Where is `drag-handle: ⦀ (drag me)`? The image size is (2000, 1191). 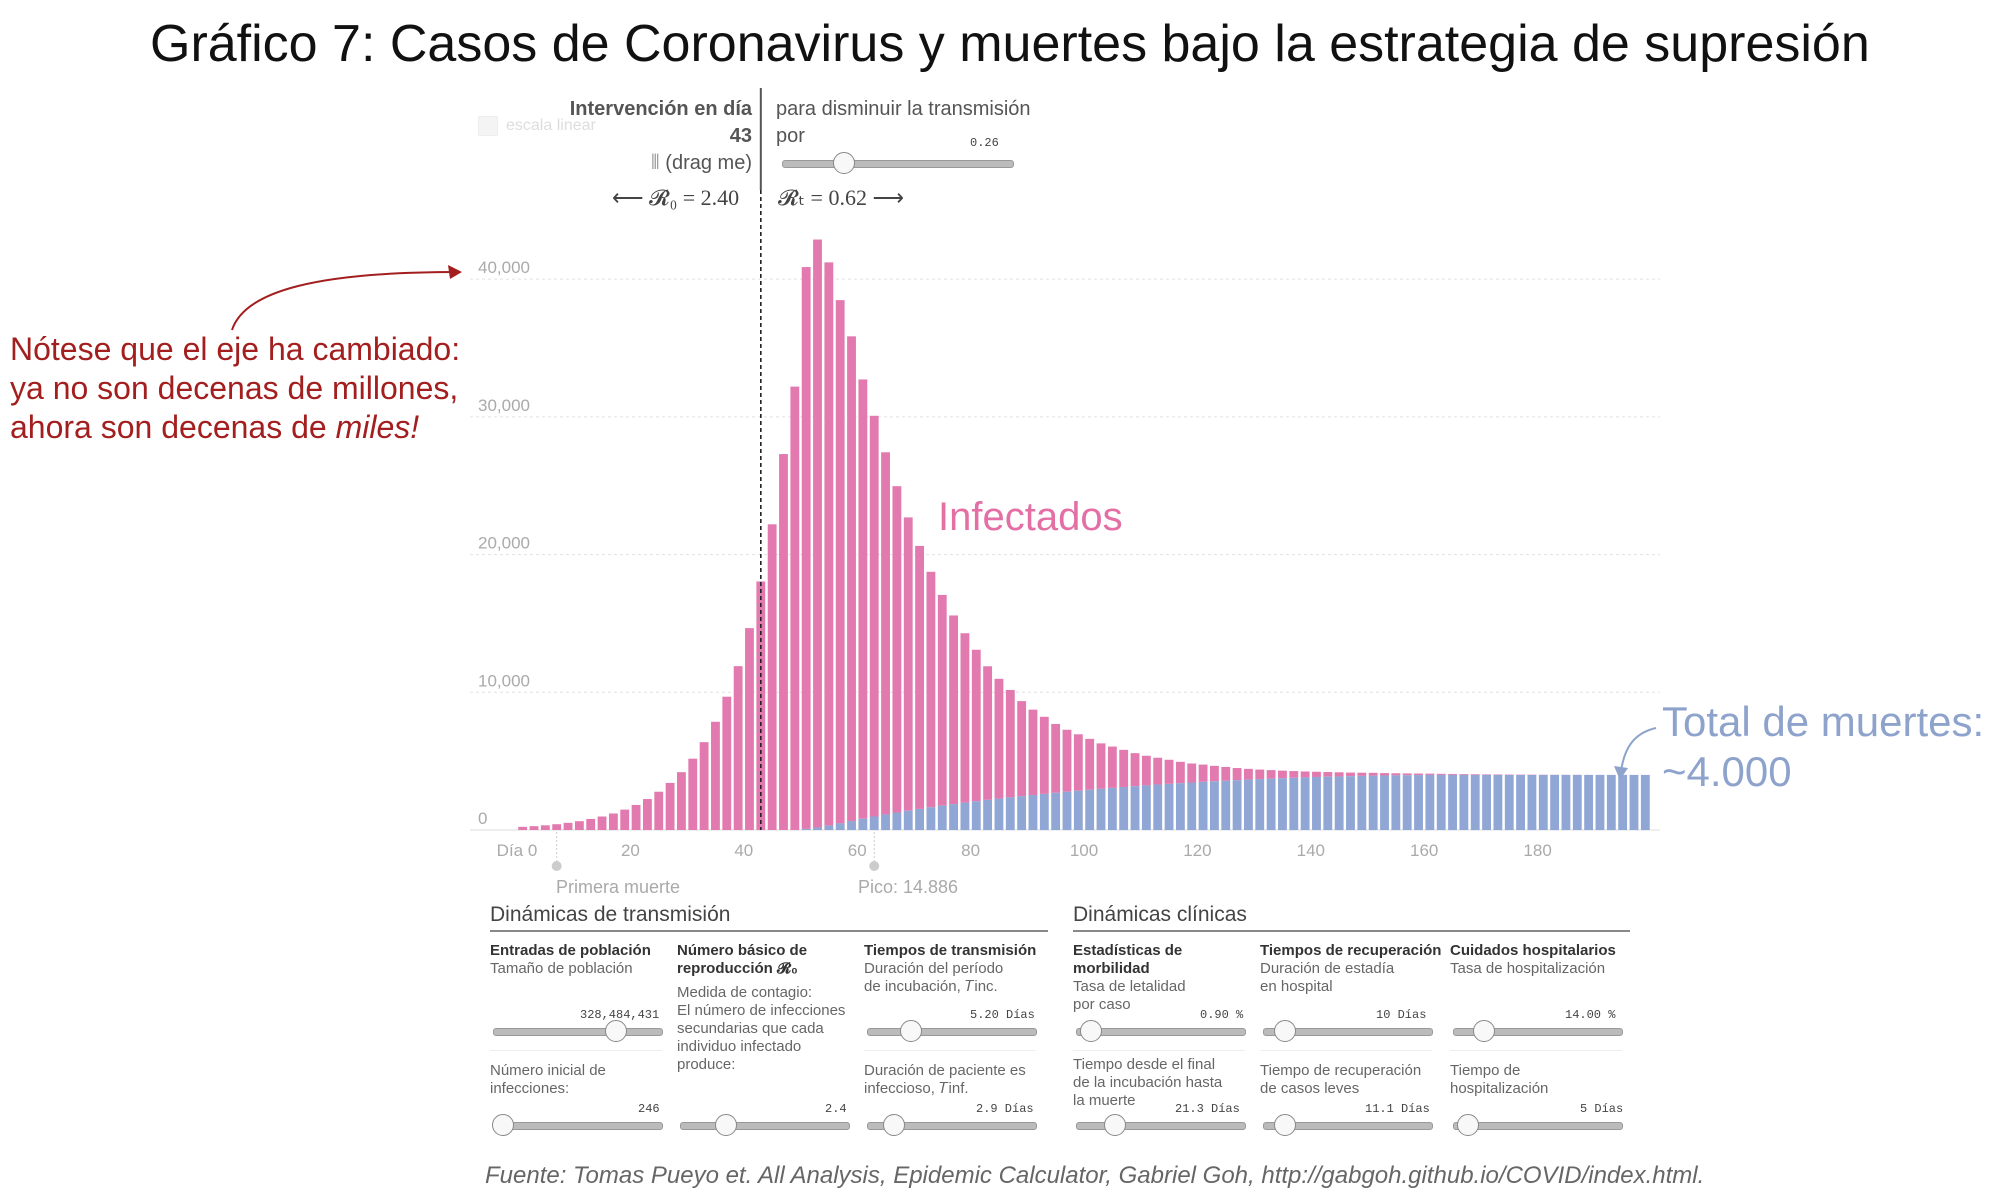 drag-handle: ⦀ (drag me) is located at coordinates (661, 163).